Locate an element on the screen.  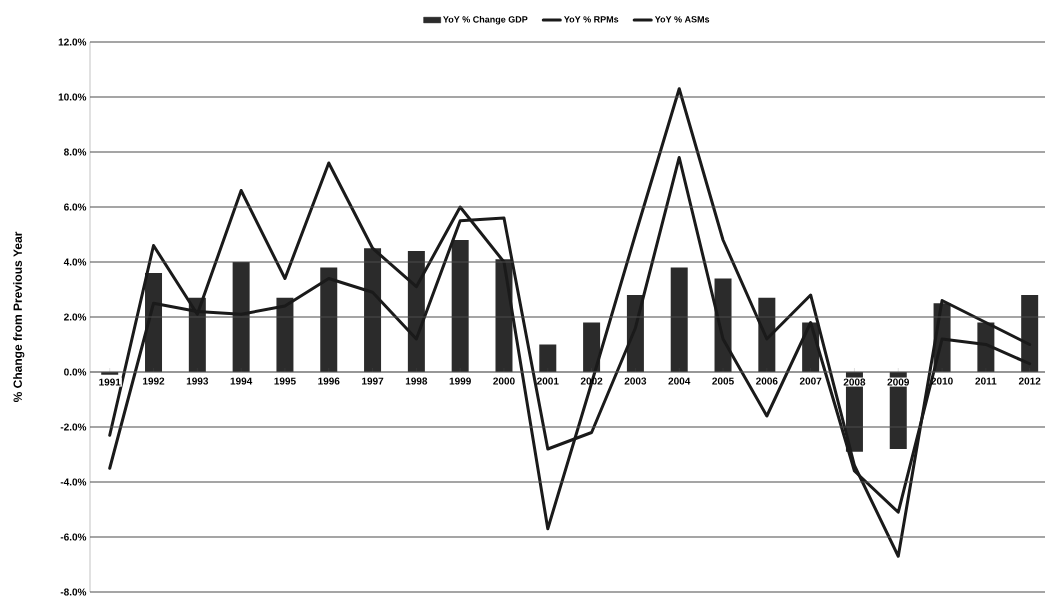
x-tick-label: 2004 is located at coordinates (679, 381).